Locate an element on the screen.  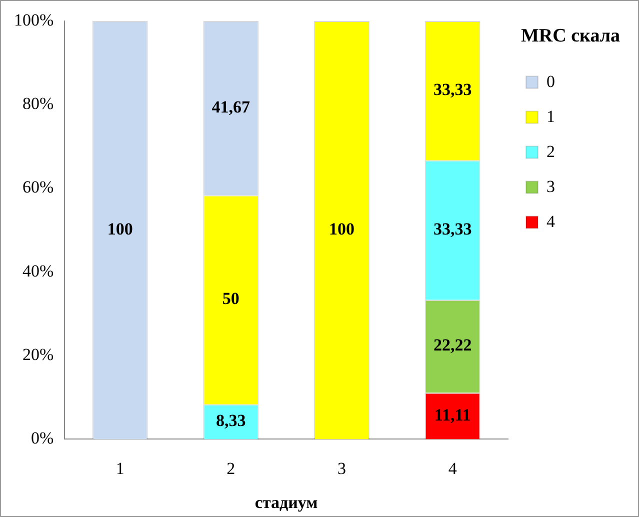
legend-label: 3 is located at coordinates (550, 186).